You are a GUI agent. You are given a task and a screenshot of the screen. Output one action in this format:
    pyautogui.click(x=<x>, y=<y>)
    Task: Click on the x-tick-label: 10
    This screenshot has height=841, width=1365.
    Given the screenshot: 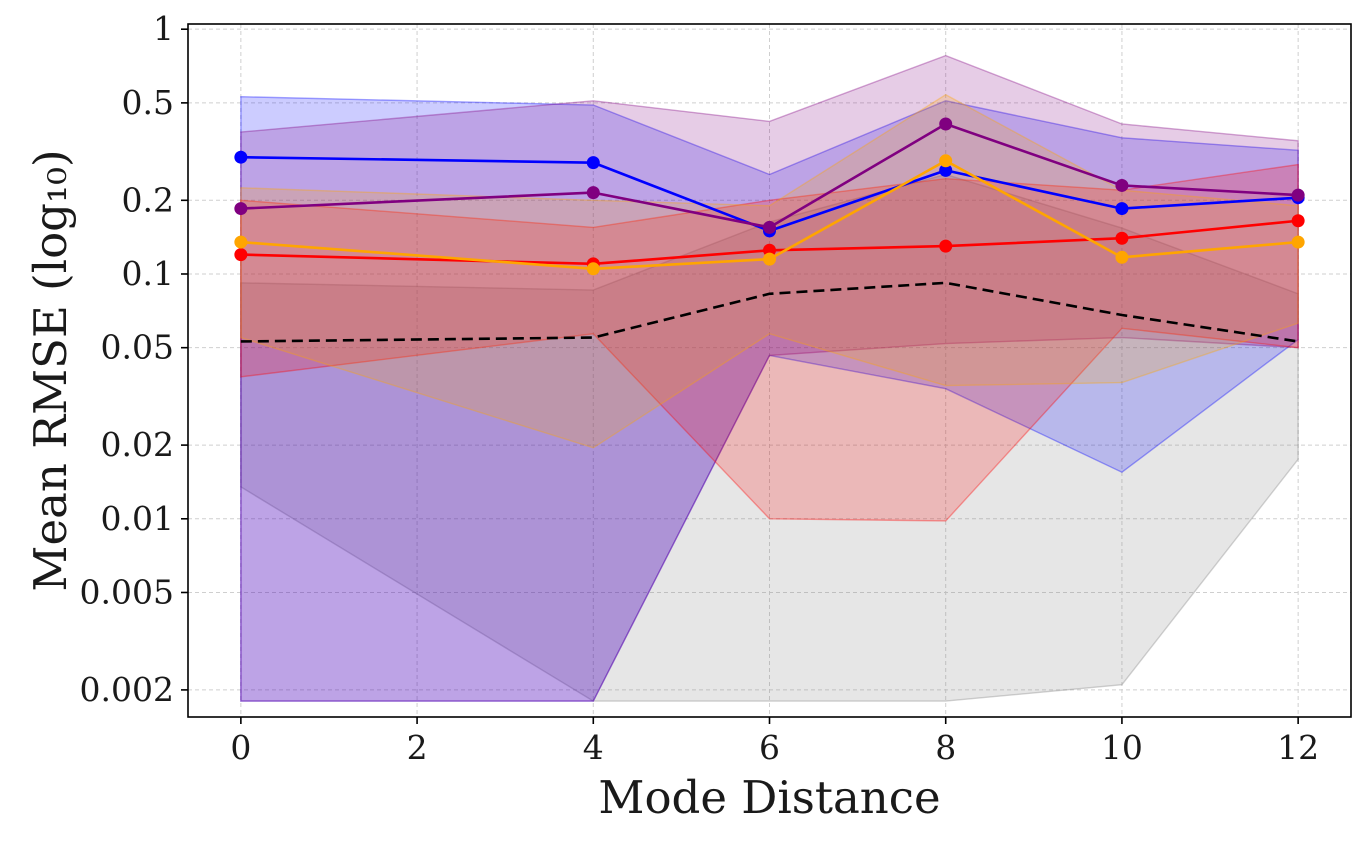 What is the action you would take?
    pyautogui.click(x=1122, y=747)
    